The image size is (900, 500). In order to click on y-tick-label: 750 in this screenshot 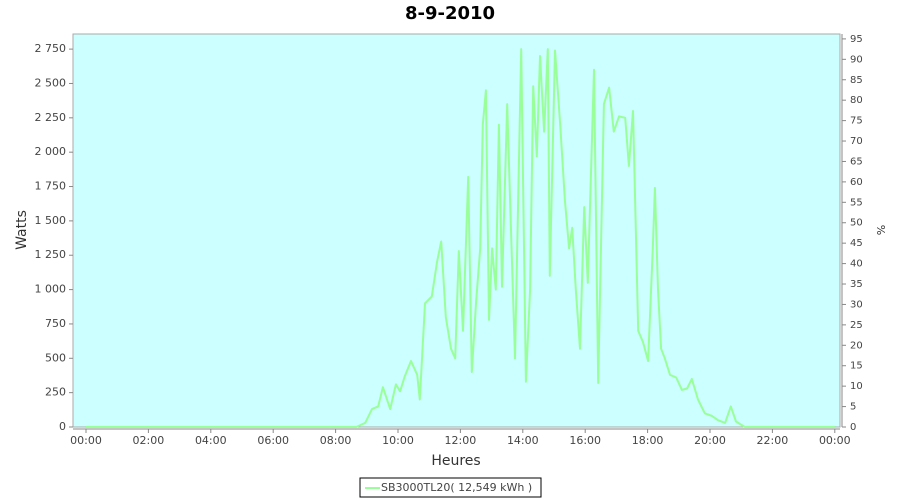, I will do `click(55, 323)`.